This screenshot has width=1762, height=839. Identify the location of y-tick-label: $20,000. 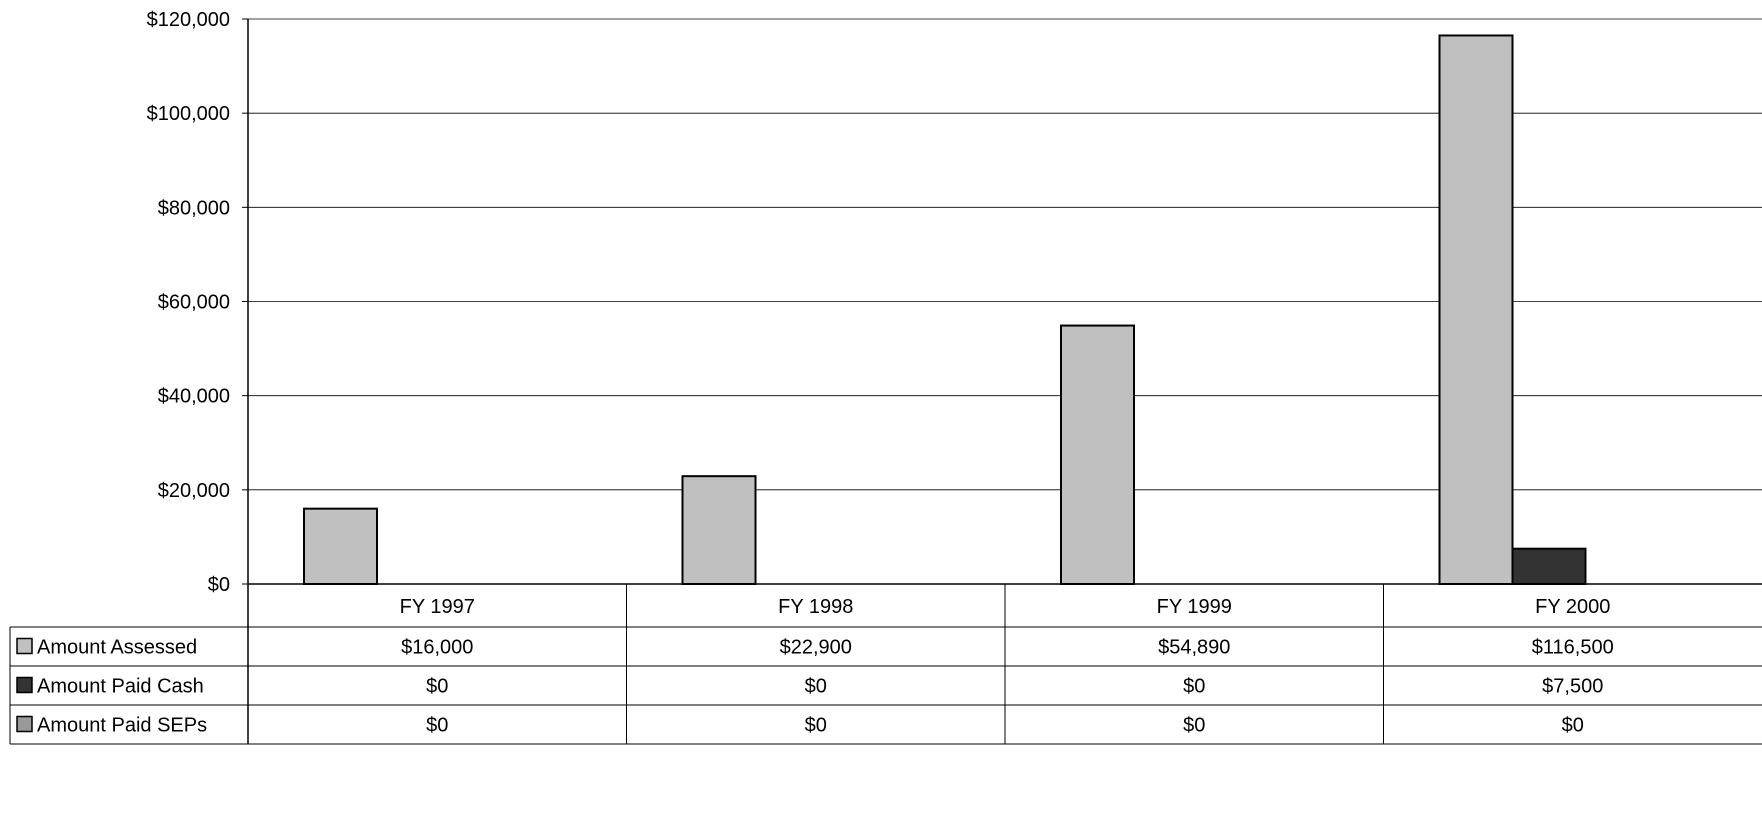
(194, 491).